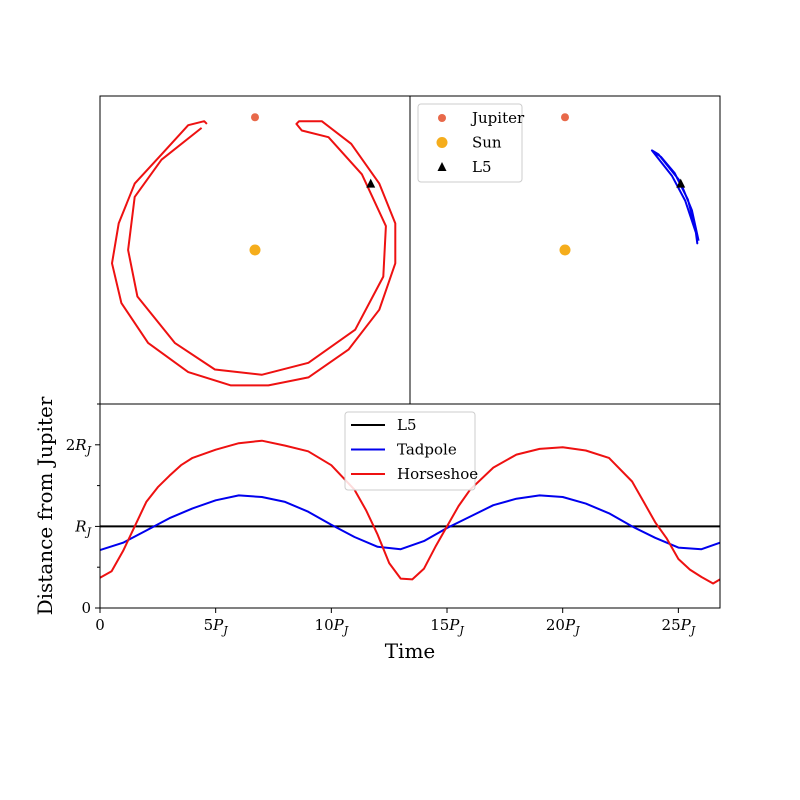 The height and width of the screenshot is (800, 800). What do you see at coordinates (497, 118) in the screenshot?
I see `legend-jupiter-label: Jupiter` at bounding box center [497, 118].